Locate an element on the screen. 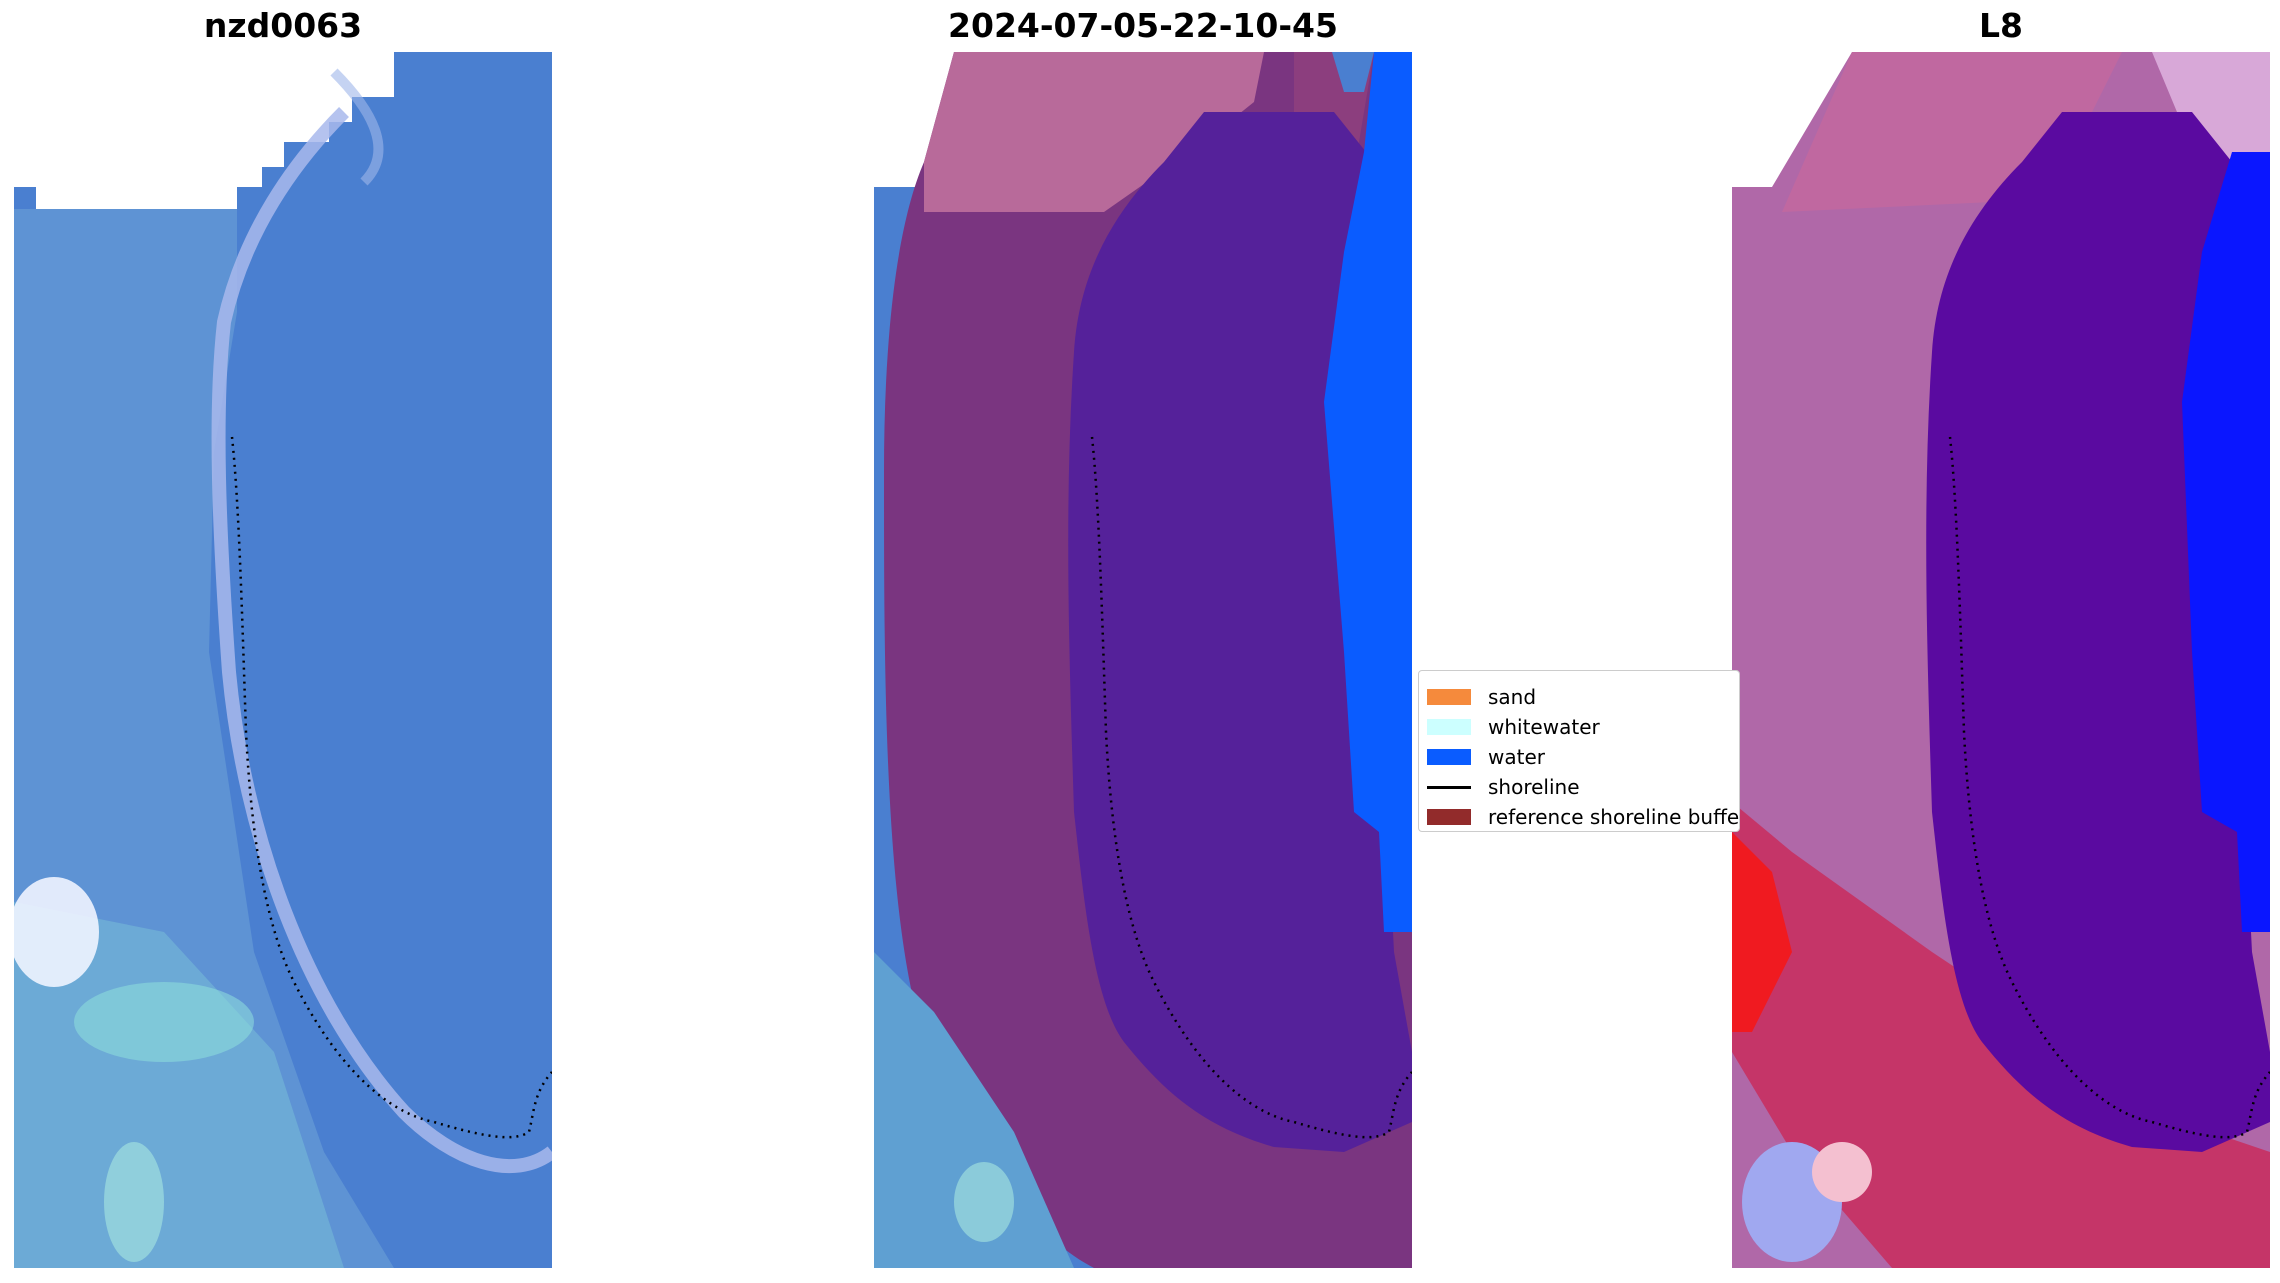  reference-buffer-swatch is located at coordinates (1449, 817).